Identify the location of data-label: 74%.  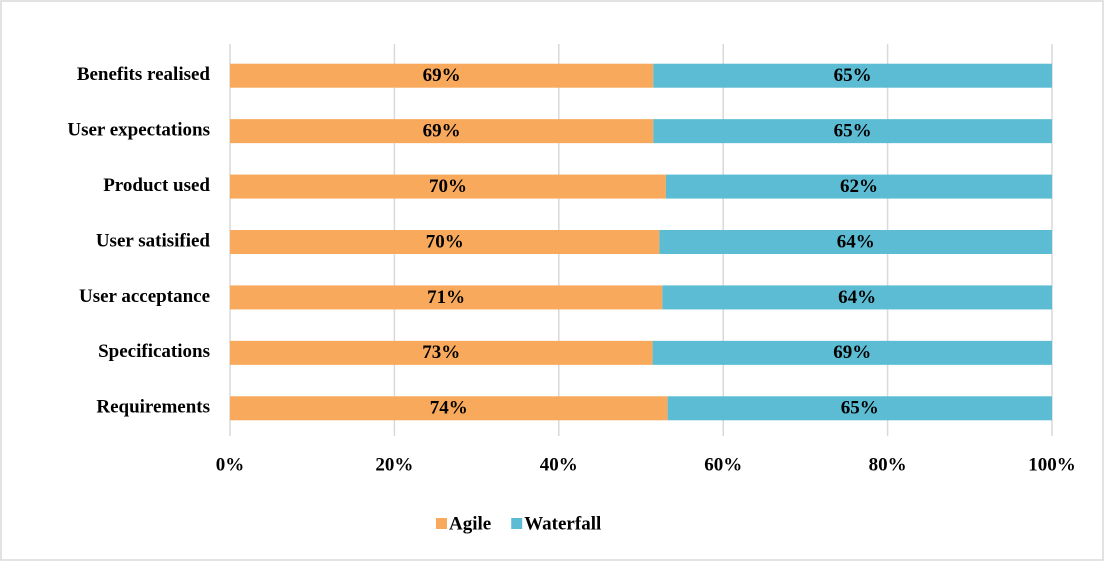
(449, 408).